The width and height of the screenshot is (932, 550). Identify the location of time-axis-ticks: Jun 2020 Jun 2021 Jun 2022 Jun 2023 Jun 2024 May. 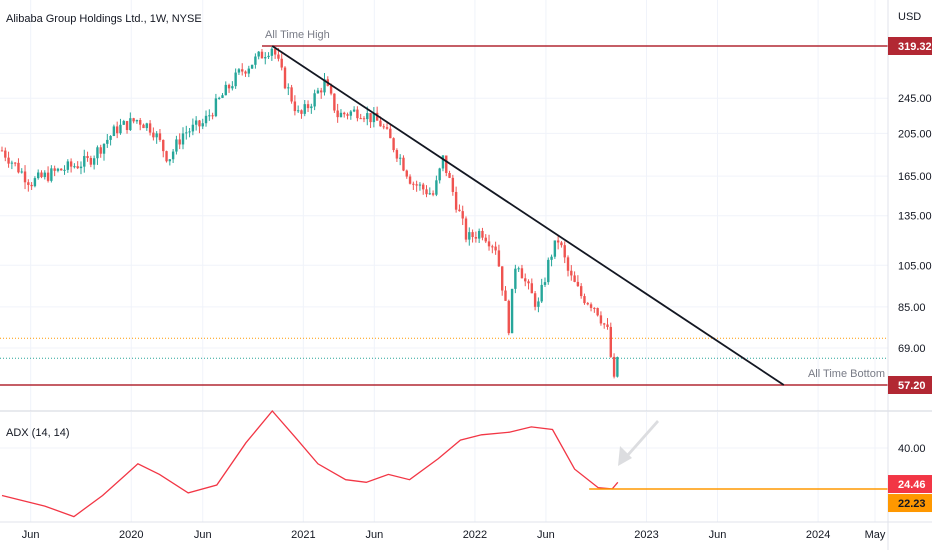
(454, 535).